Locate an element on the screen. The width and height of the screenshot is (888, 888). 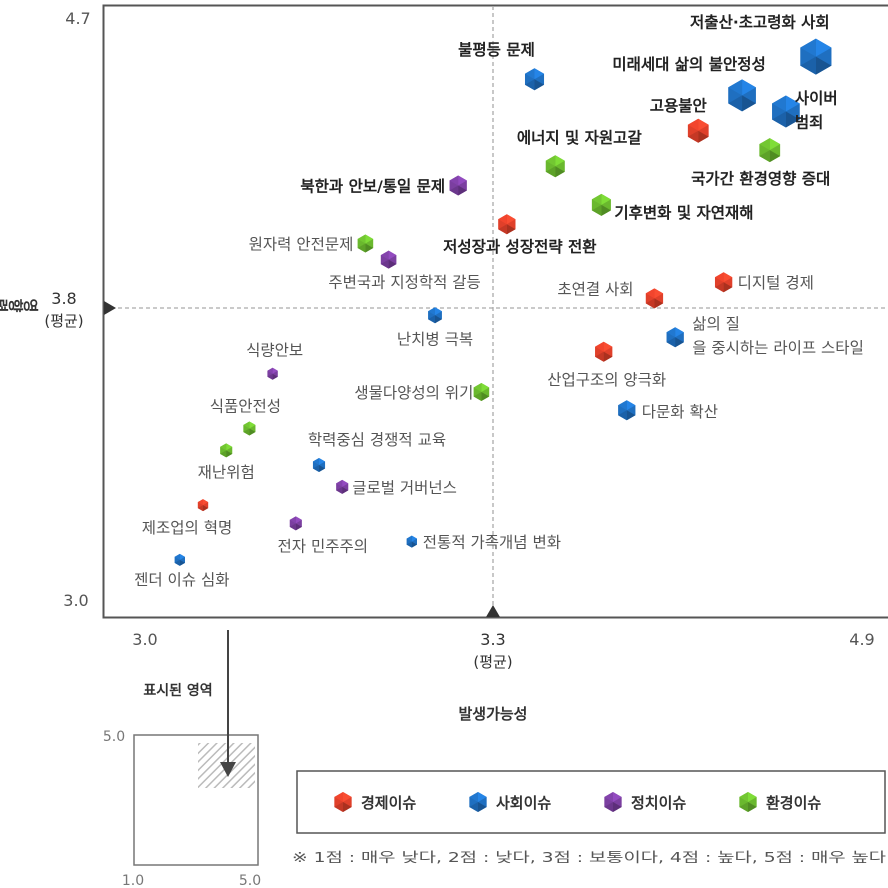
point-label-line: 사이버 is located at coordinates (816, 98).